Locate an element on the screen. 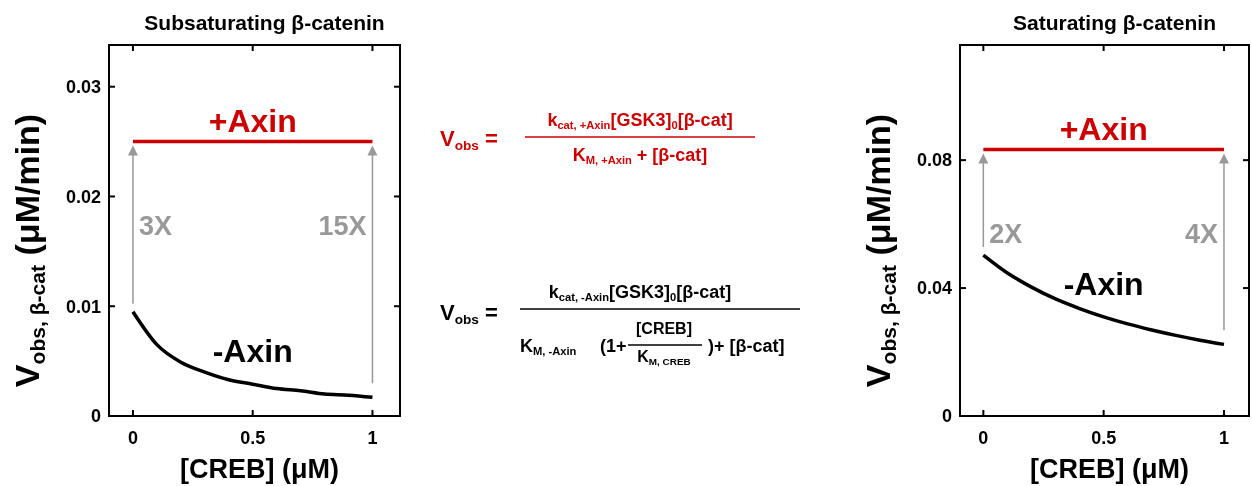 This screenshot has width=1252, height=486. y-tick-label: 0.01 is located at coordinates (83, 306).